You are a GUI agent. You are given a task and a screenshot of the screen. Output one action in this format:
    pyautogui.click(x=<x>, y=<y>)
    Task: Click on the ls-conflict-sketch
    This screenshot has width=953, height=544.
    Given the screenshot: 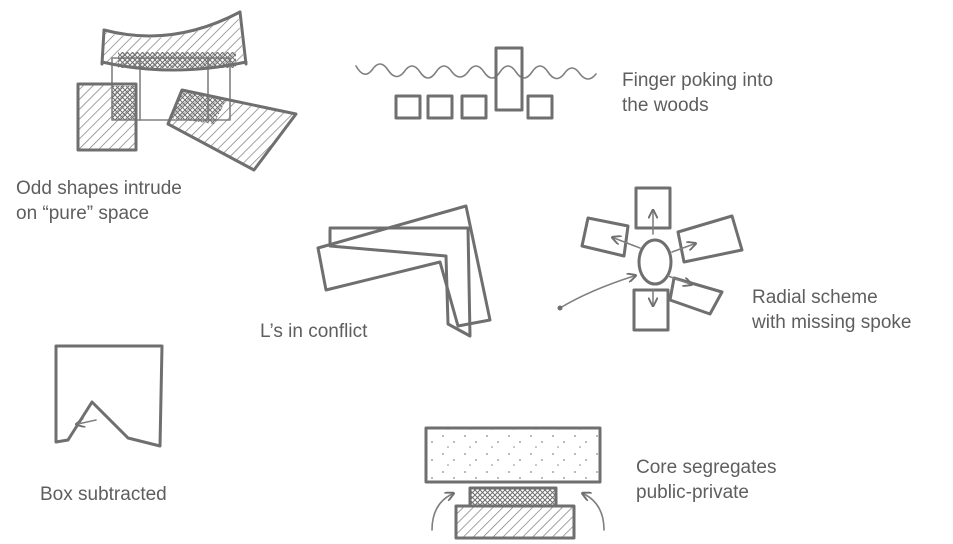 What is the action you would take?
    pyautogui.click(x=404, y=271)
    